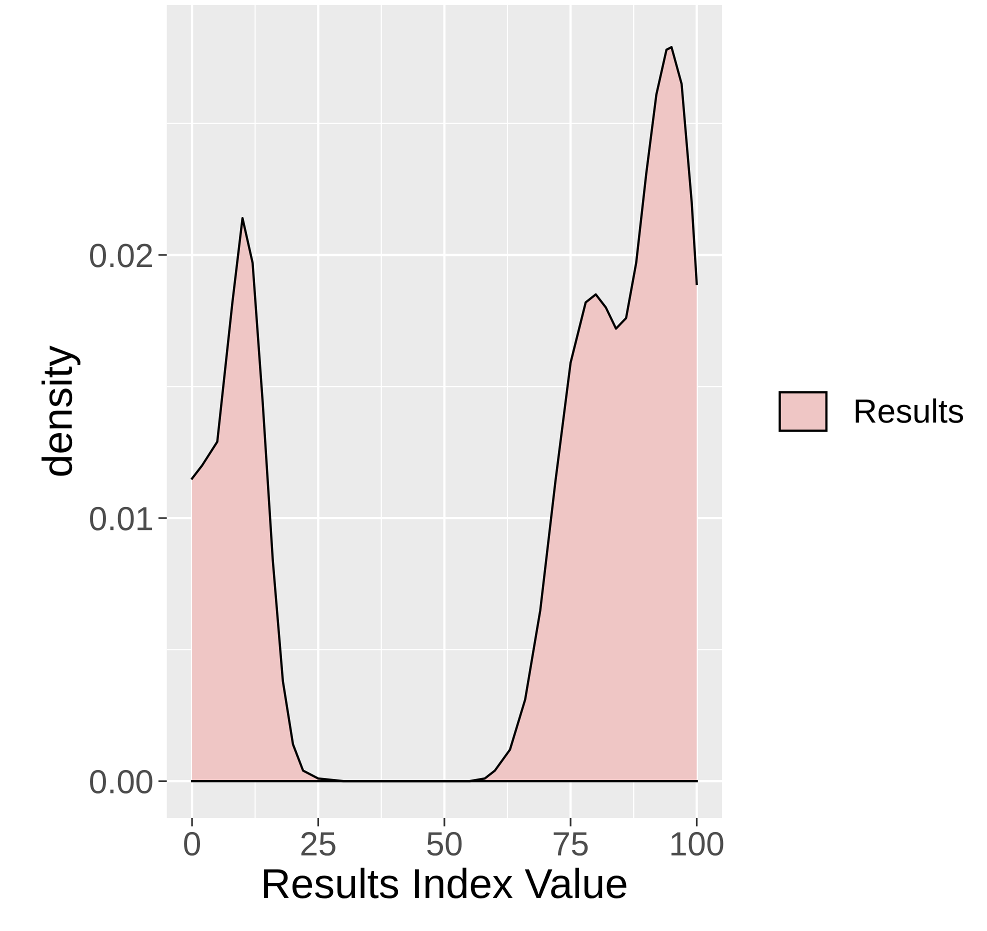 The height and width of the screenshot is (931, 987). Describe the element at coordinates (121, 782) in the screenshot. I see `y-tick-label: 0.00` at that location.